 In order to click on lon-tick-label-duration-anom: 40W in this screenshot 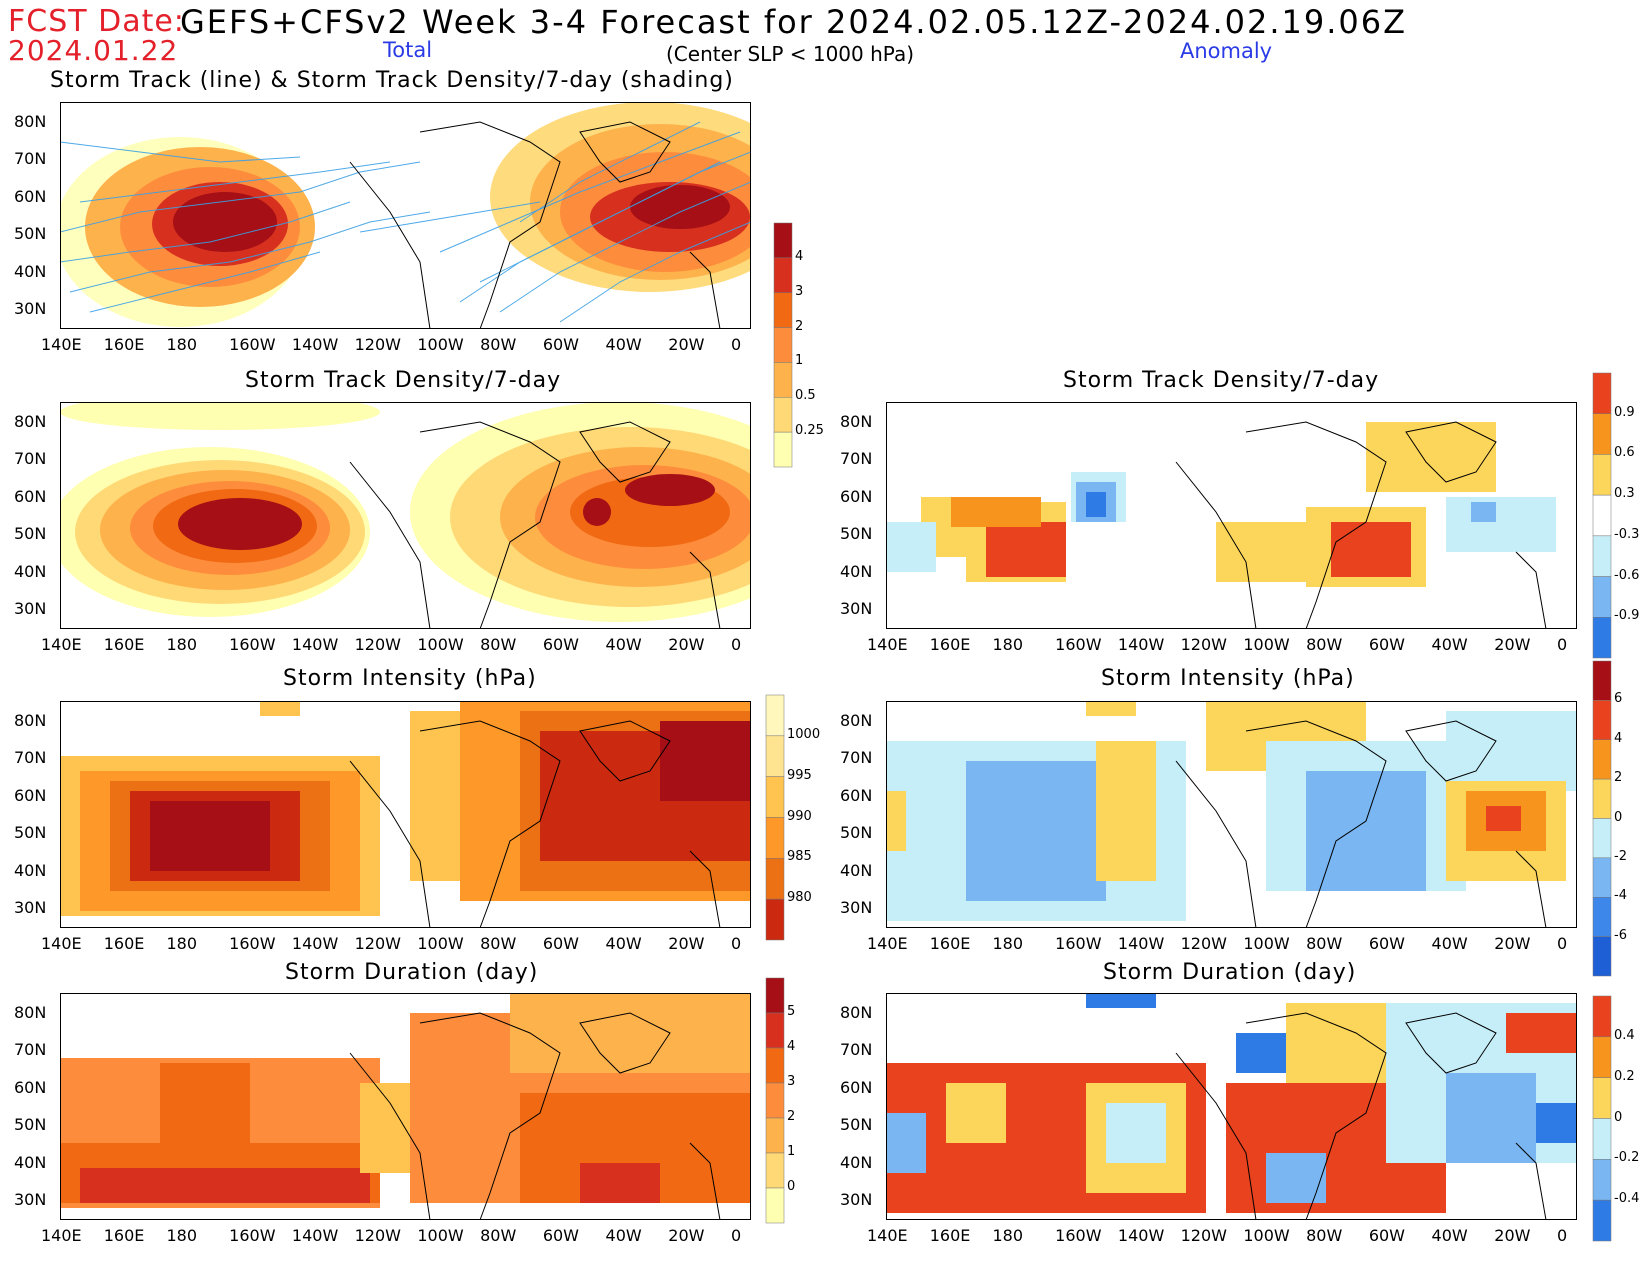, I will do `click(1449, 1235)`.